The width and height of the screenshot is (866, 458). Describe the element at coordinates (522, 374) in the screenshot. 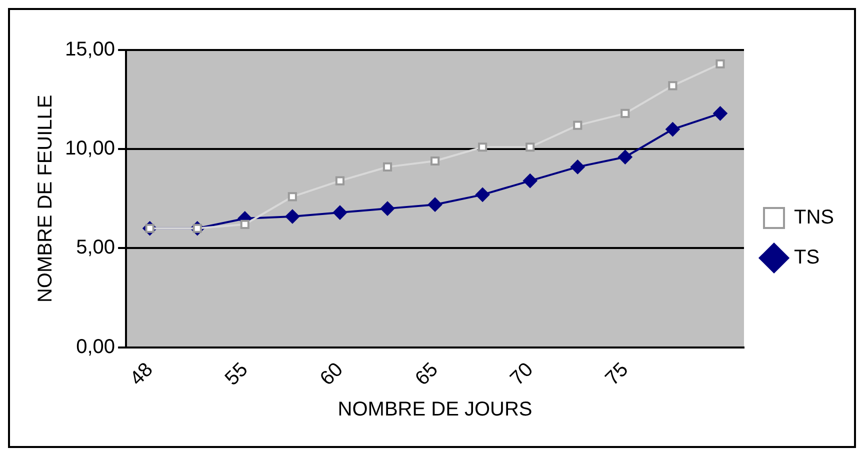

I see `x-tick-label: 70` at that location.